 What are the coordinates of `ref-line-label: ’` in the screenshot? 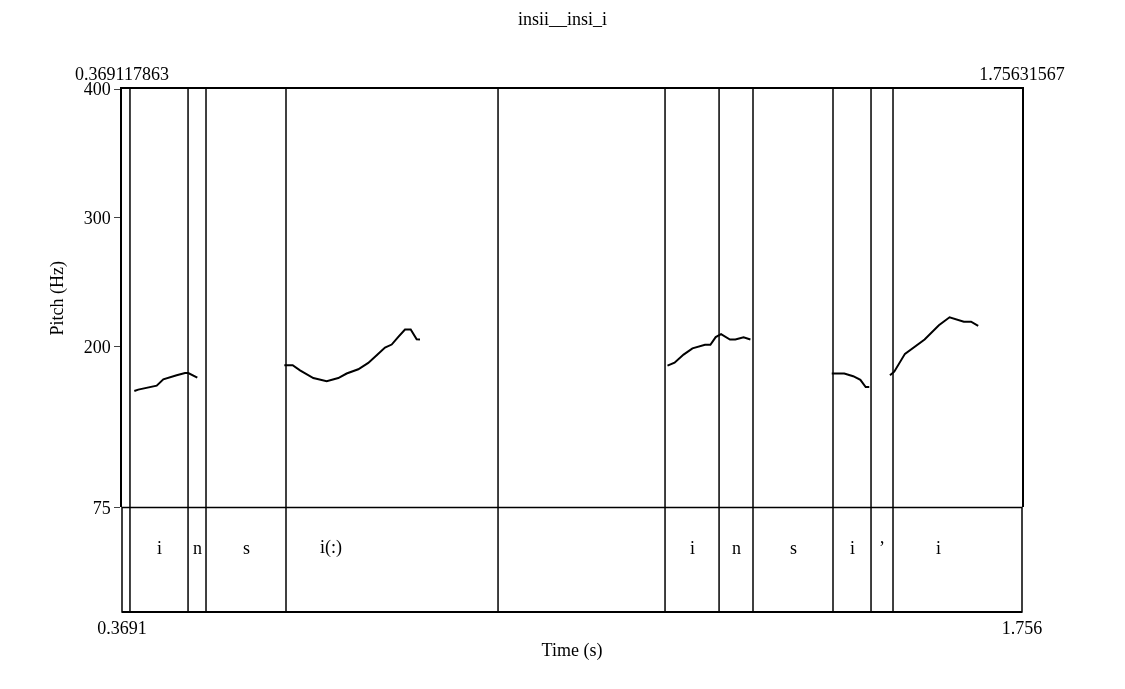 It's located at (882, 548).